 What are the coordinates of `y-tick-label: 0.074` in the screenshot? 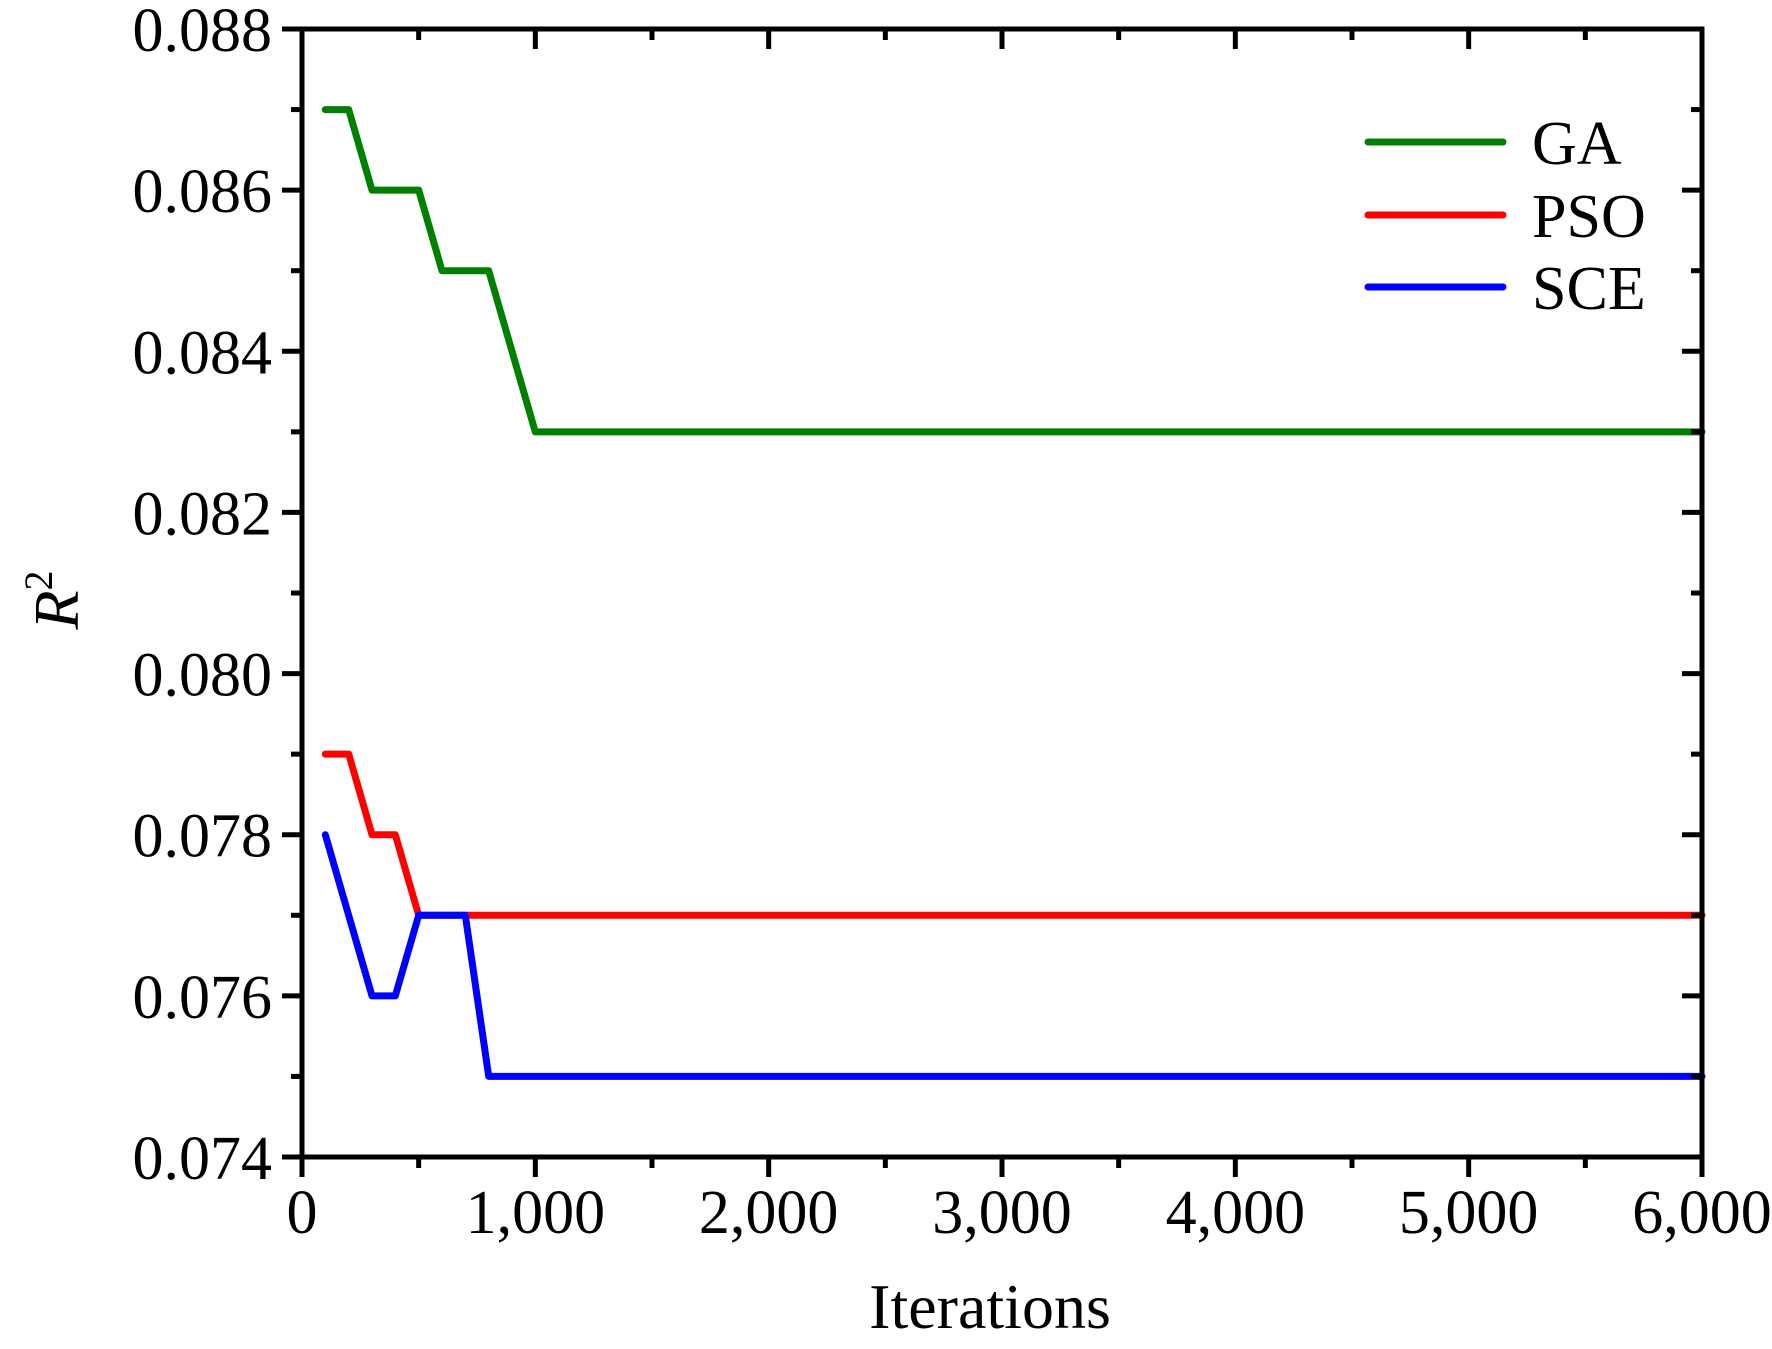 It's located at (203, 1159).